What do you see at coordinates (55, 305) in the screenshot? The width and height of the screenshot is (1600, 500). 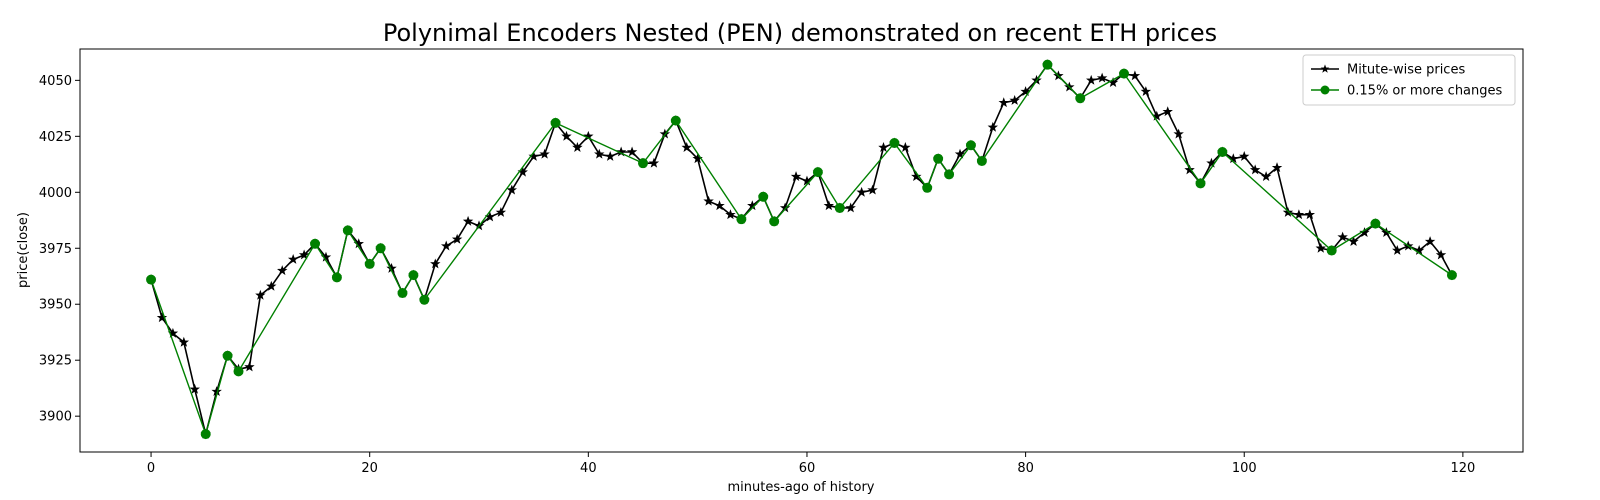 I see `y-tick-label: 3950` at bounding box center [55, 305].